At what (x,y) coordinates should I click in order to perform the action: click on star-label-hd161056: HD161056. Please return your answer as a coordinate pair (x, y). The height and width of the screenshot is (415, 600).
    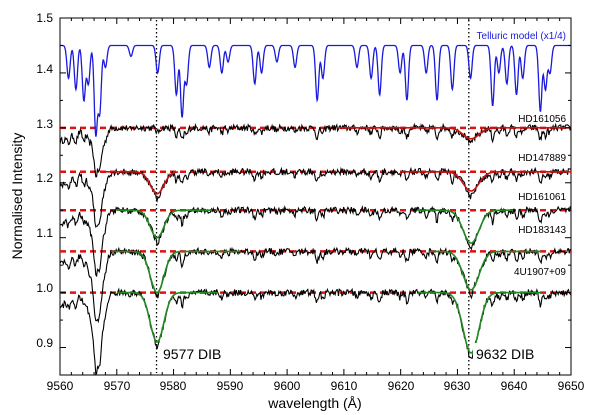
    Looking at the image, I should click on (542, 119).